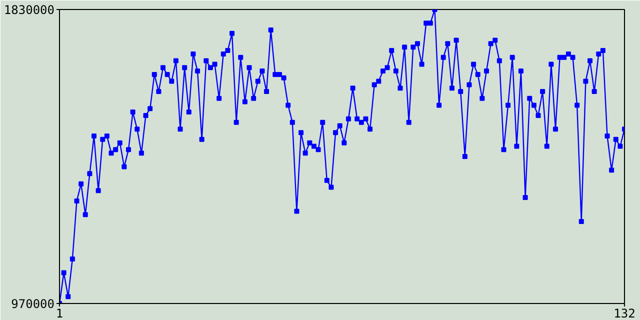 The width and height of the screenshot is (640, 320). What do you see at coordinates (29, 10) in the screenshot?
I see `y-tick-label: 1830000` at bounding box center [29, 10].